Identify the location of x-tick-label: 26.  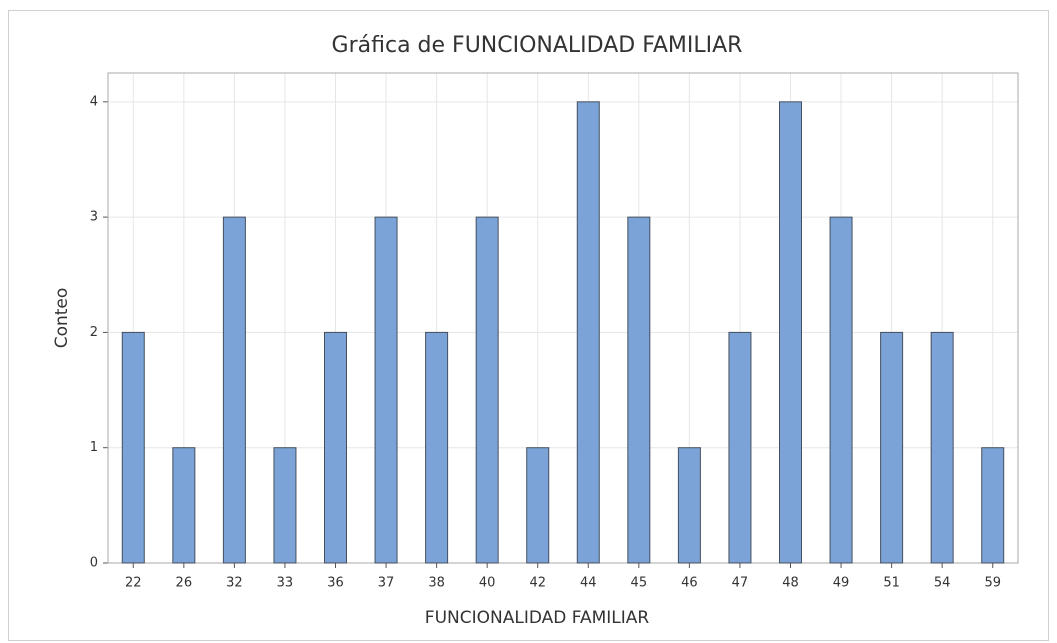
(184, 583).